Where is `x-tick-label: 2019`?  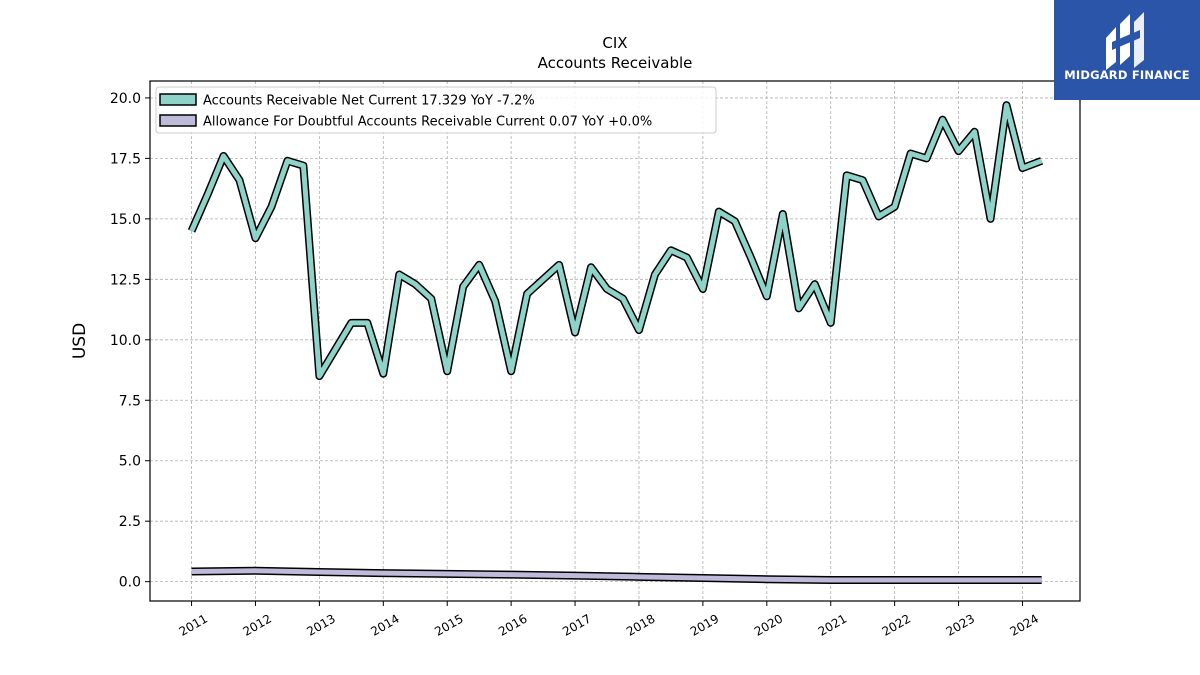 x-tick-label: 2019 is located at coordinates (704, 624).